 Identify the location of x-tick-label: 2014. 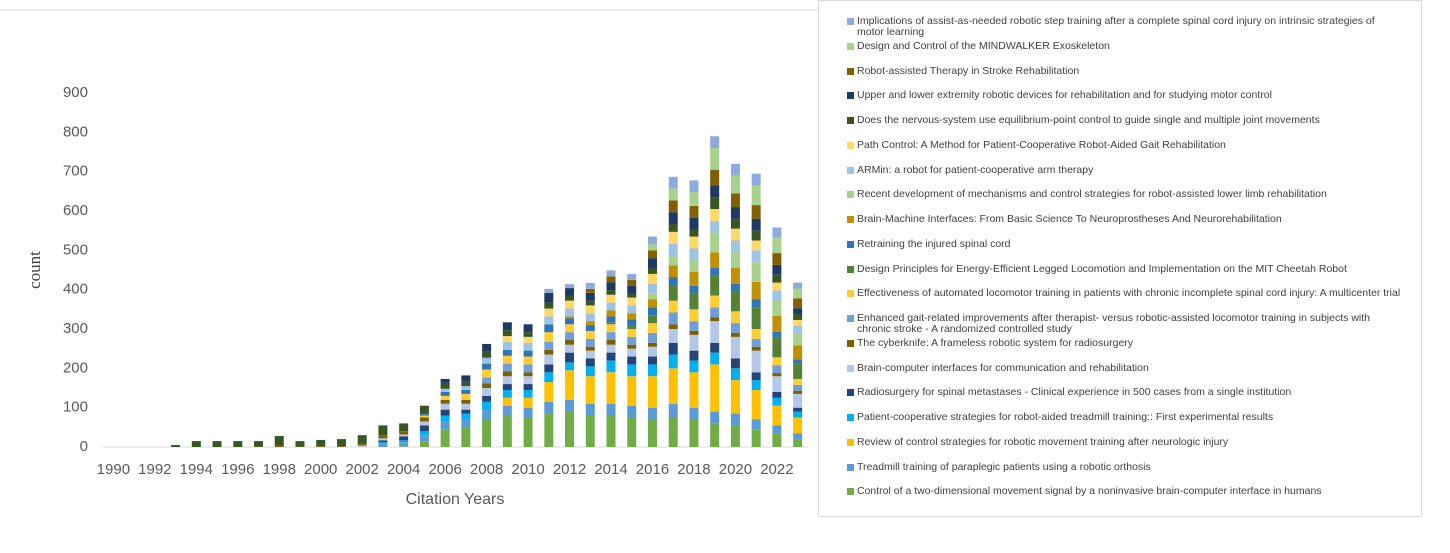
(610, 469).